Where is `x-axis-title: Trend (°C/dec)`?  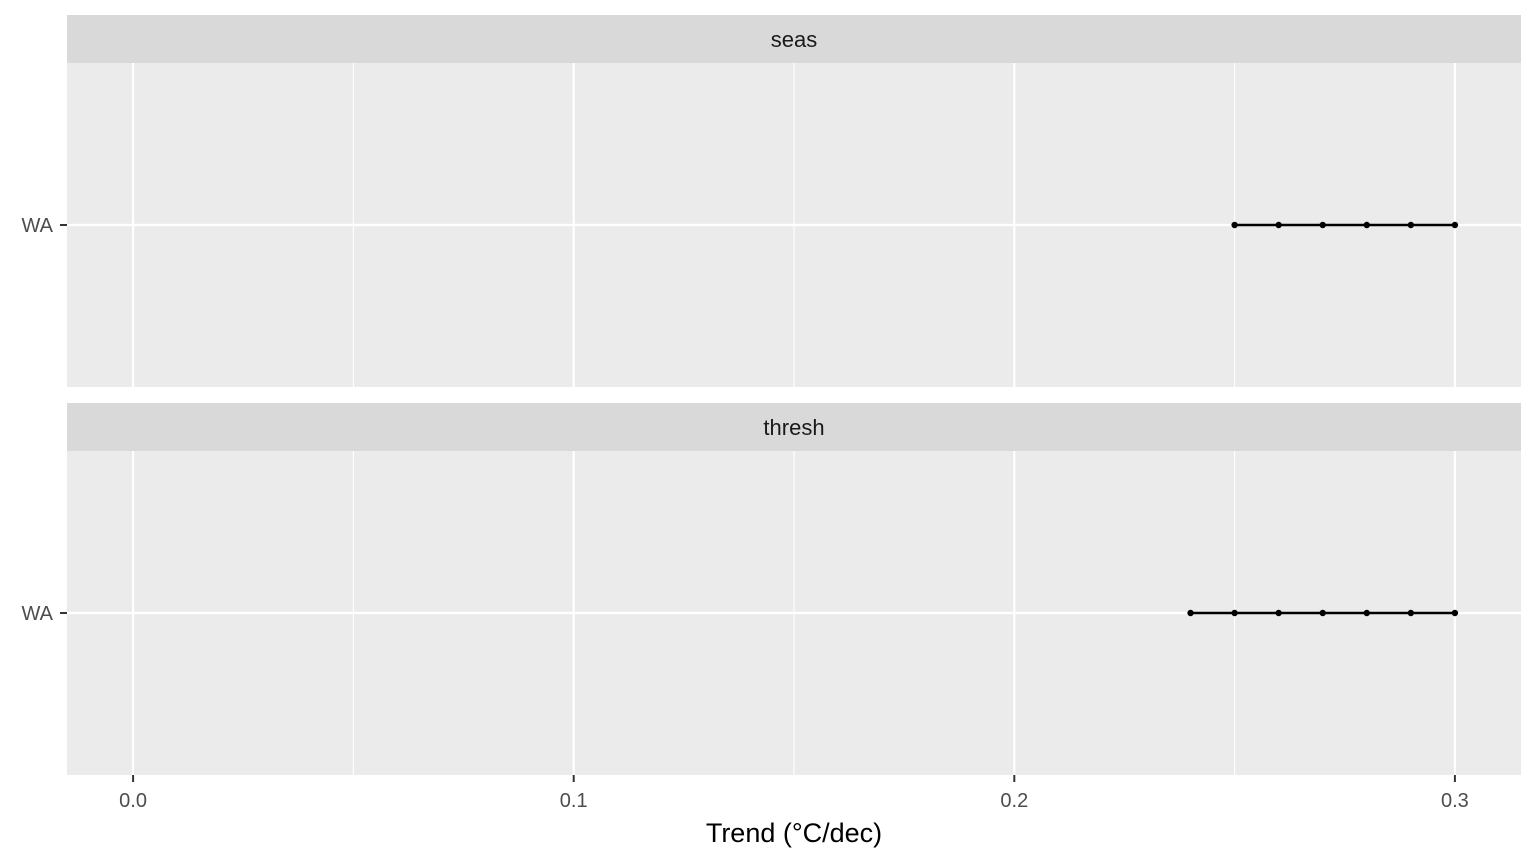 x-axis-title: Trend (°C/dec) is located at coordinates (794, 833).